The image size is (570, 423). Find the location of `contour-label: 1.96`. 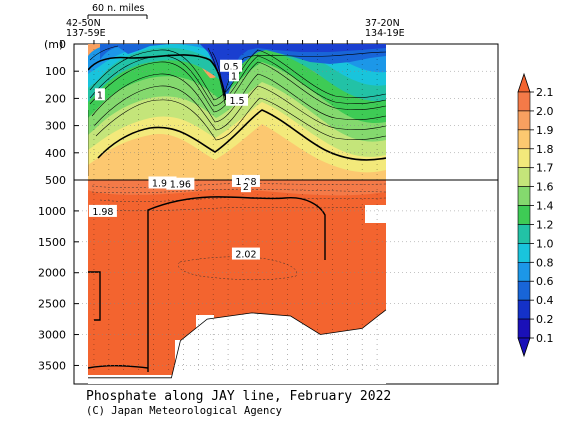

contour-label: 1.96 is located at coordinates (180, 185).